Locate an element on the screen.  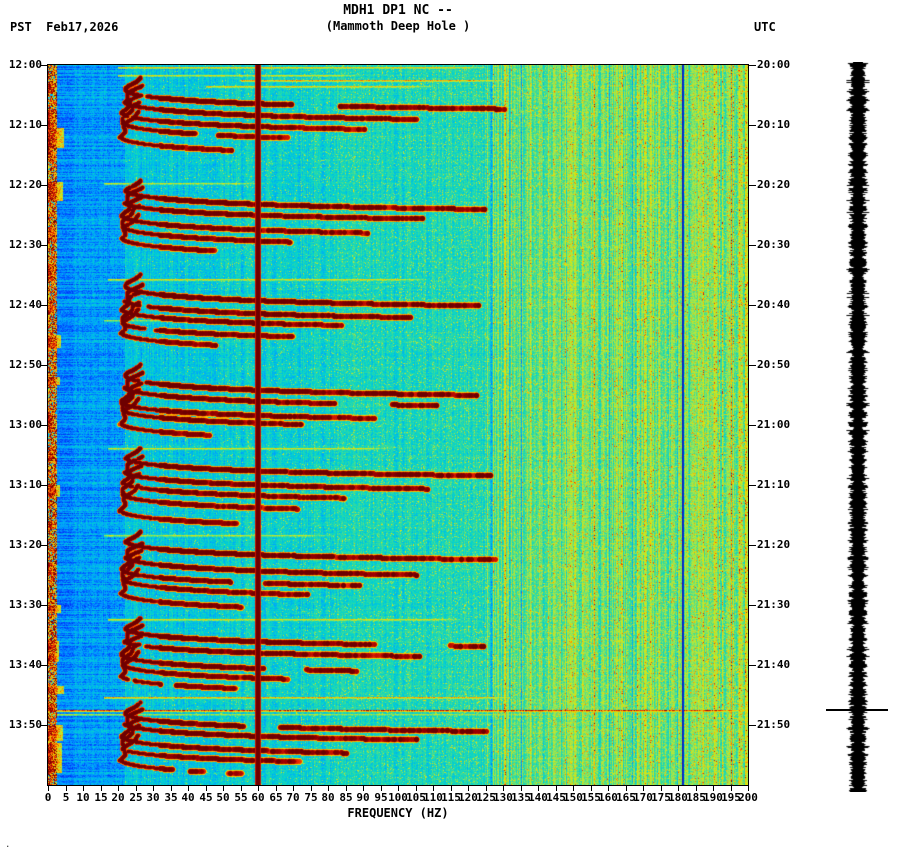
time-label-right: 20:00 is located at coordinates (774, 64).